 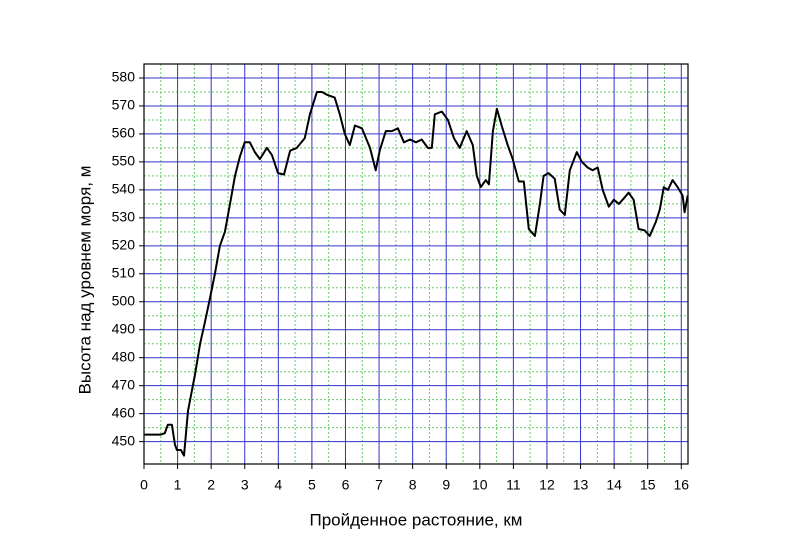 I want to click on y-tick-label: 580, so click(x=124, y=77).